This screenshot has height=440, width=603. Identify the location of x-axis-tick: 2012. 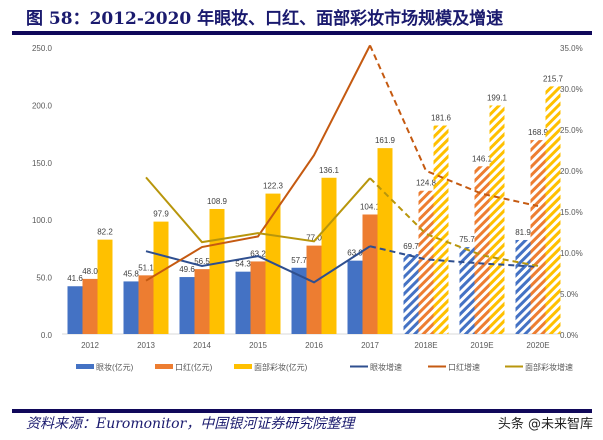
(90, 345).